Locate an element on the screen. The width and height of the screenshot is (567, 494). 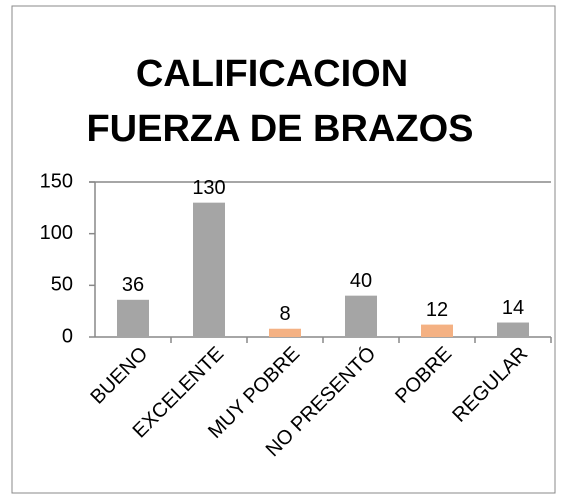
data-label: 36 is located at coordinates (133, 285).